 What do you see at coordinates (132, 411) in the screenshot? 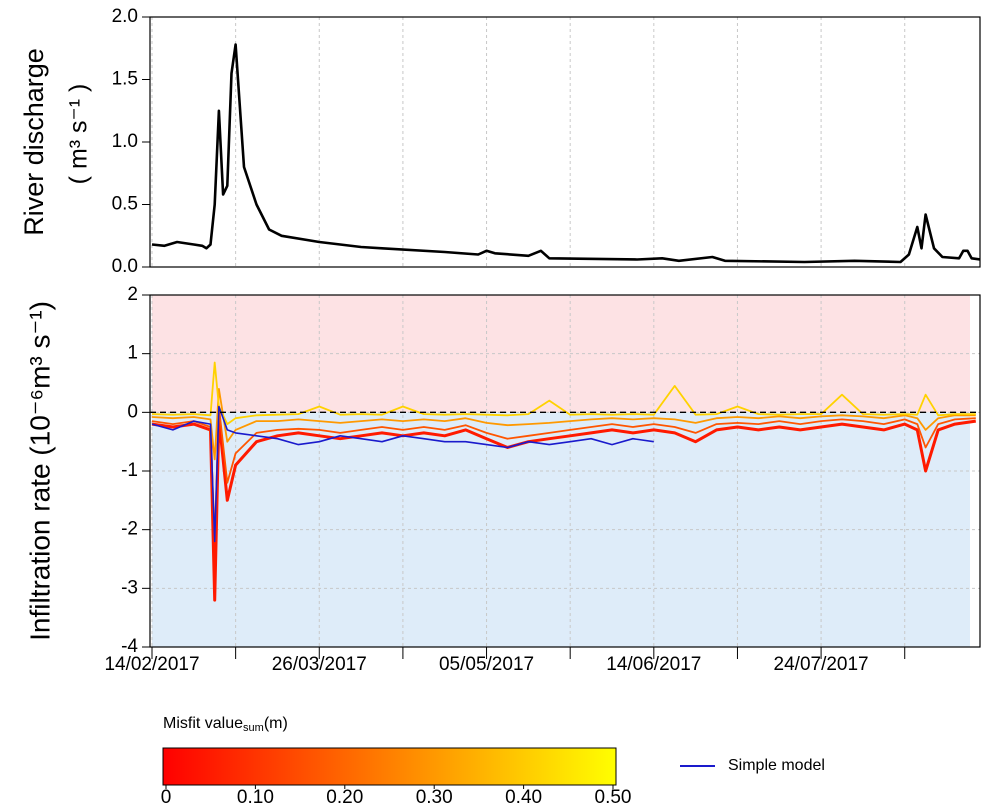
I see `y-tick-label: 0` at bounding box center [132, 411].